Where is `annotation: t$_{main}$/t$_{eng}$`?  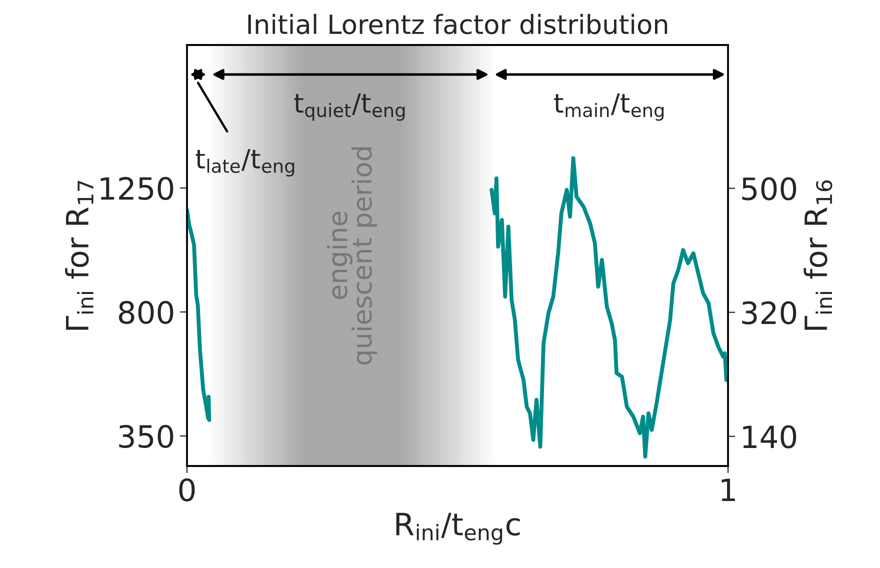 annotation: t$_{main}$/t$_{eng}$ is located at coordinates (609, 107).